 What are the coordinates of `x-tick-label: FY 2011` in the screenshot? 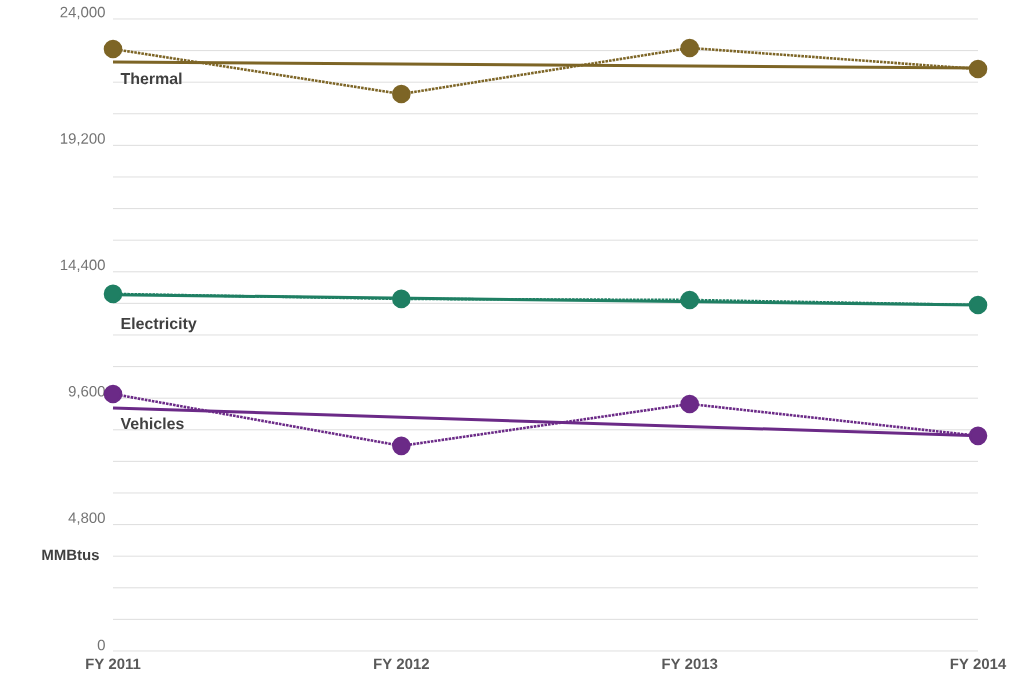 It's located at (113, 664).